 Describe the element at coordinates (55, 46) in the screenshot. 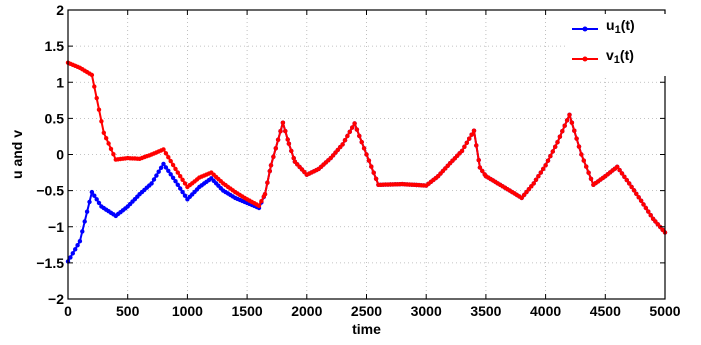

I see `y-tick-label: 1.5` at that location.